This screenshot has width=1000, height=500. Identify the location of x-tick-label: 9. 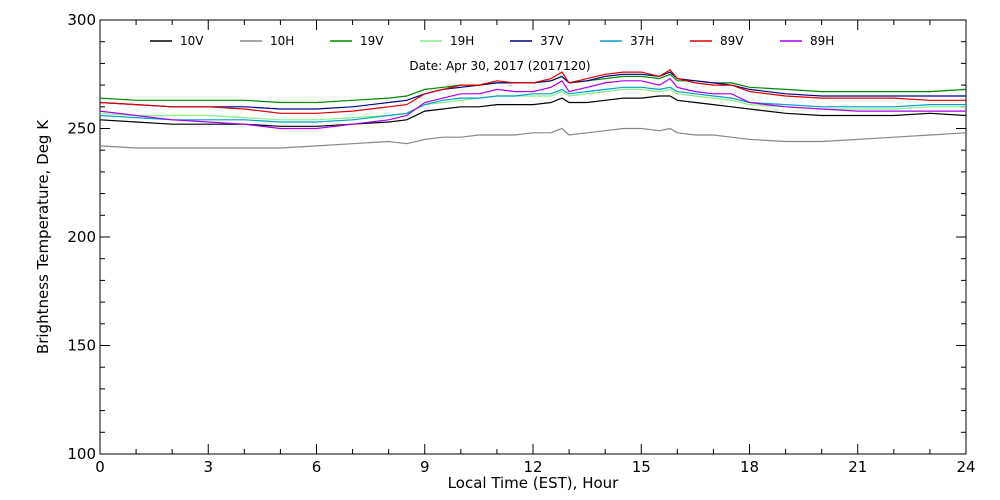
(425, 467).